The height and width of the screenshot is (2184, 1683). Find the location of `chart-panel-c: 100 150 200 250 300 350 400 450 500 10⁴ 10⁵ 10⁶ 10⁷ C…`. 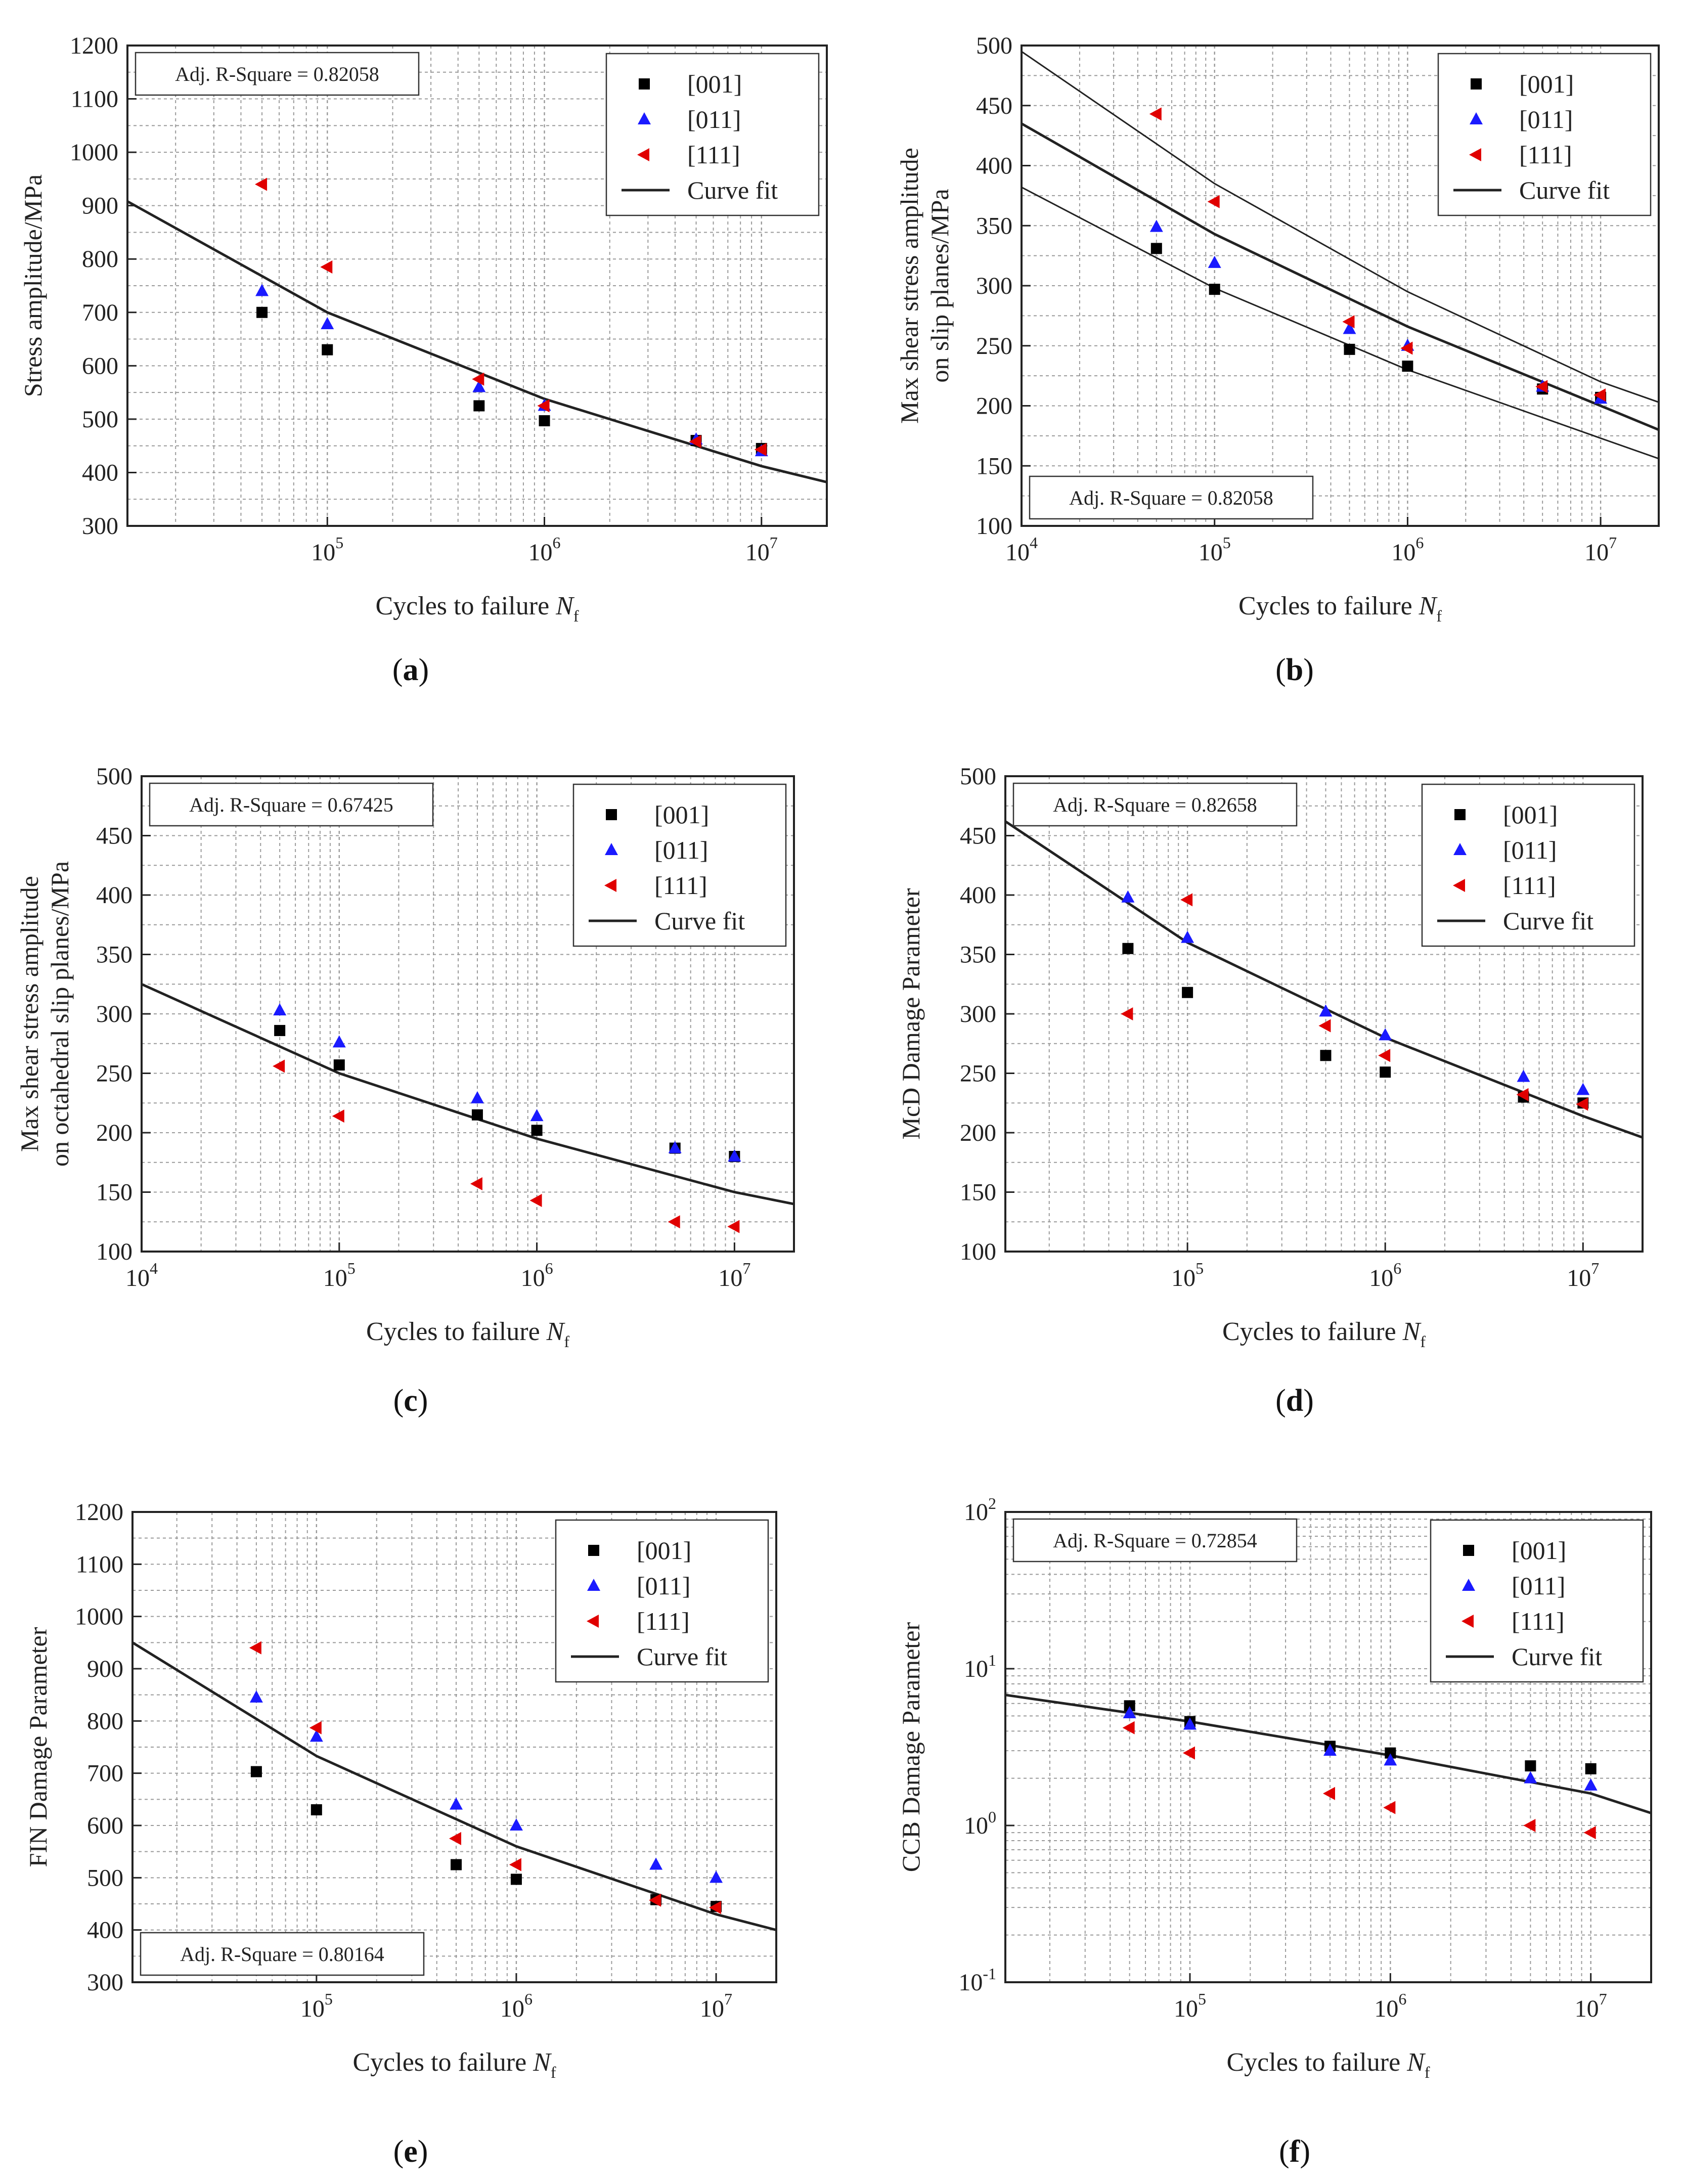

chart-panel-c: 100 150 200 250 300 350 400 450 500 10⁴ 10⁵ 10⁶ 10⁷ C… is located at coordinates (405, 1090).